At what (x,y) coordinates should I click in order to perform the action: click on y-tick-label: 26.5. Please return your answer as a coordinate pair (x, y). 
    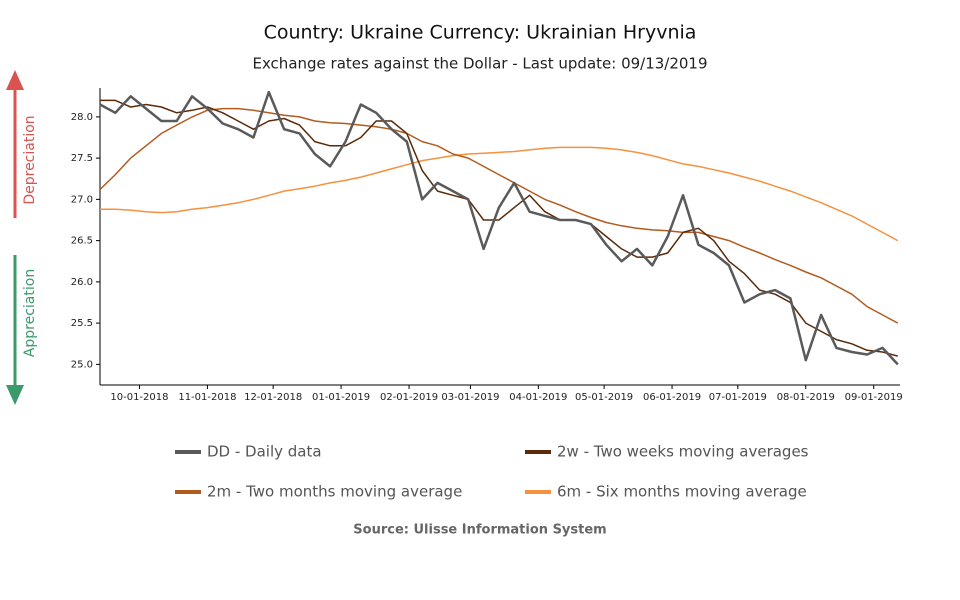
    Looking at the image, I should click on (82, 241).